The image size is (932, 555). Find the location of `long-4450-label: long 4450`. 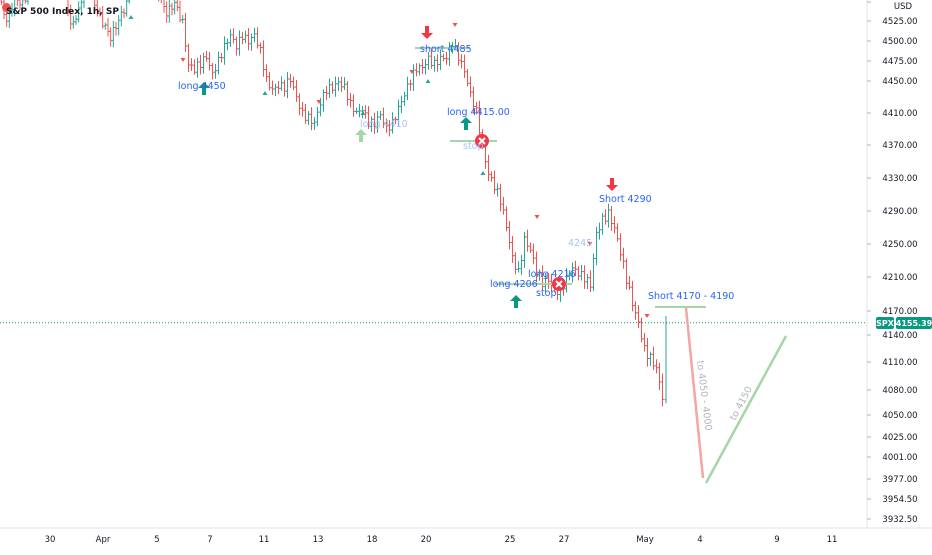

long-4450-label: long 4450 is located at coordinates (202, 86).